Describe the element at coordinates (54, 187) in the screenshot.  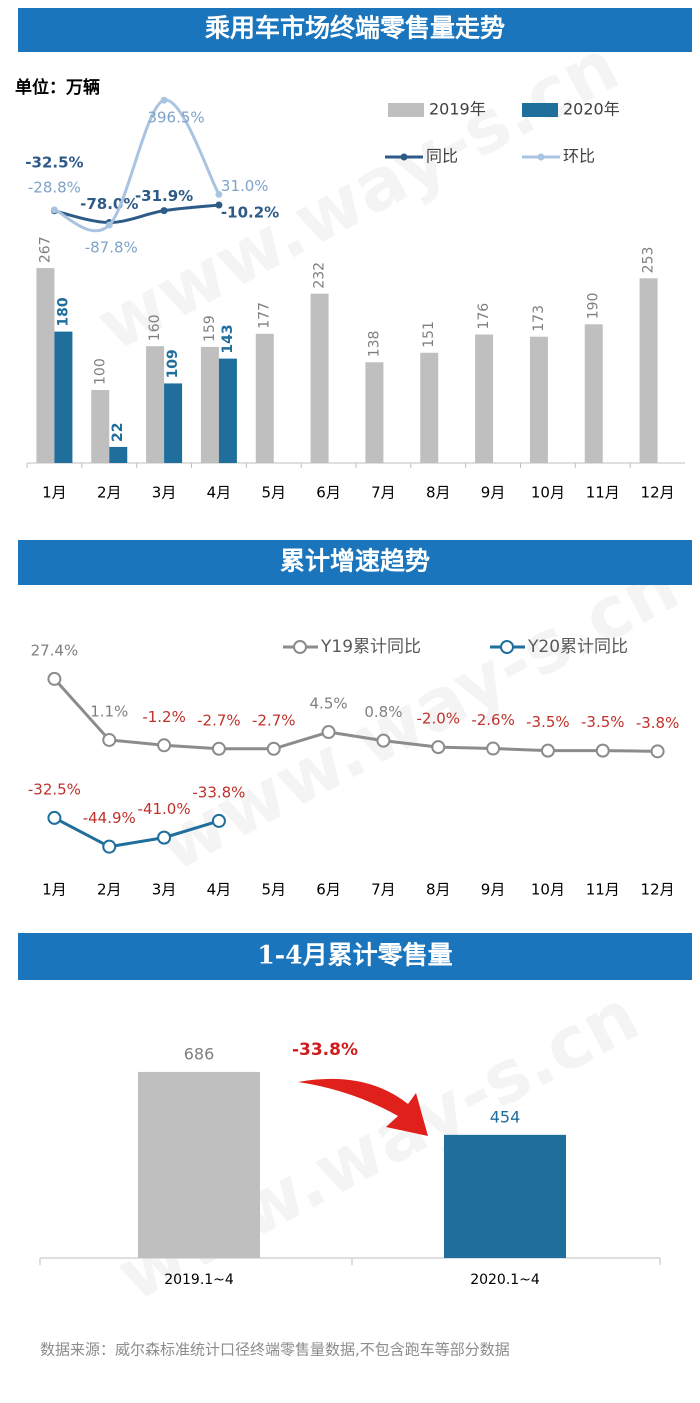
I see `data-label: -28.8%` at that location.